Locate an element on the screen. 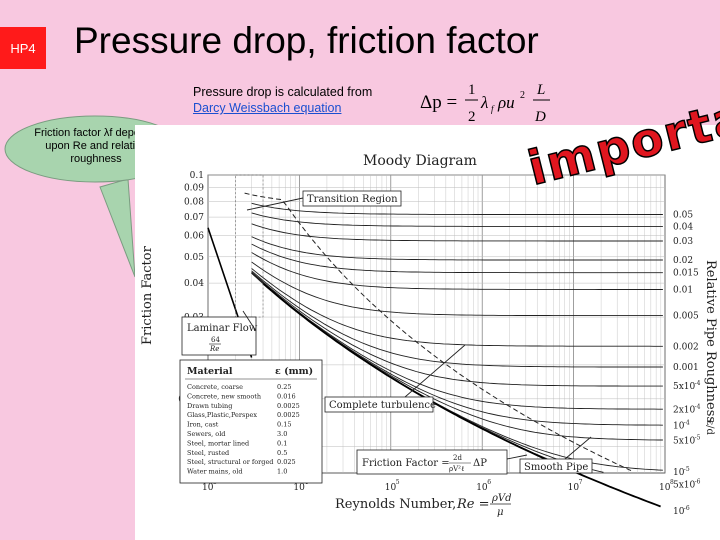  material-roughness: 3.0 is located at coordinates (282, 434).